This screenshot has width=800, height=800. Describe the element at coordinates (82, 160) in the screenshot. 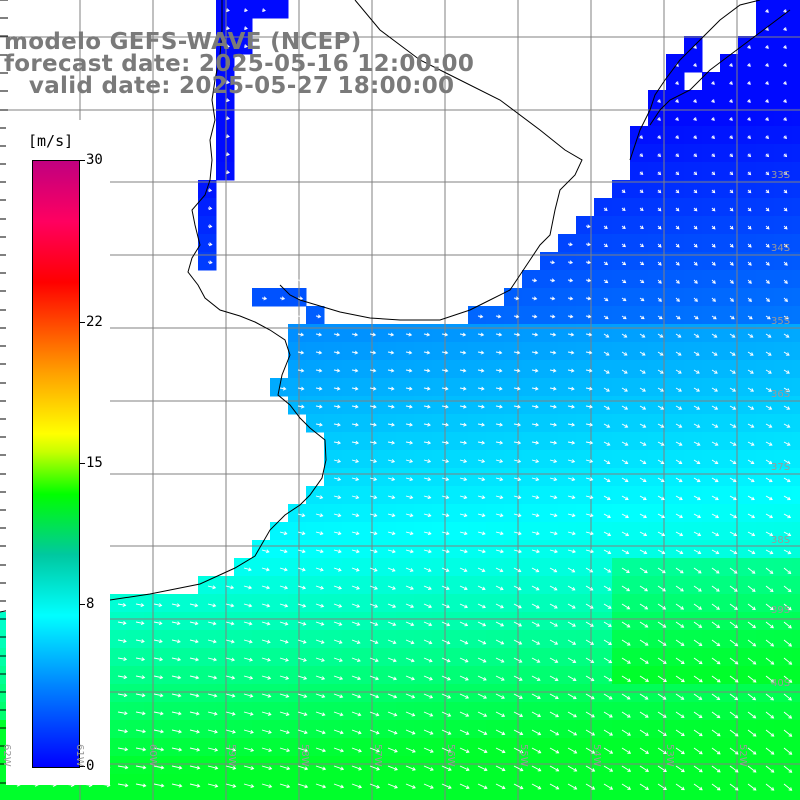

I see `colorbar-tick` at that location.